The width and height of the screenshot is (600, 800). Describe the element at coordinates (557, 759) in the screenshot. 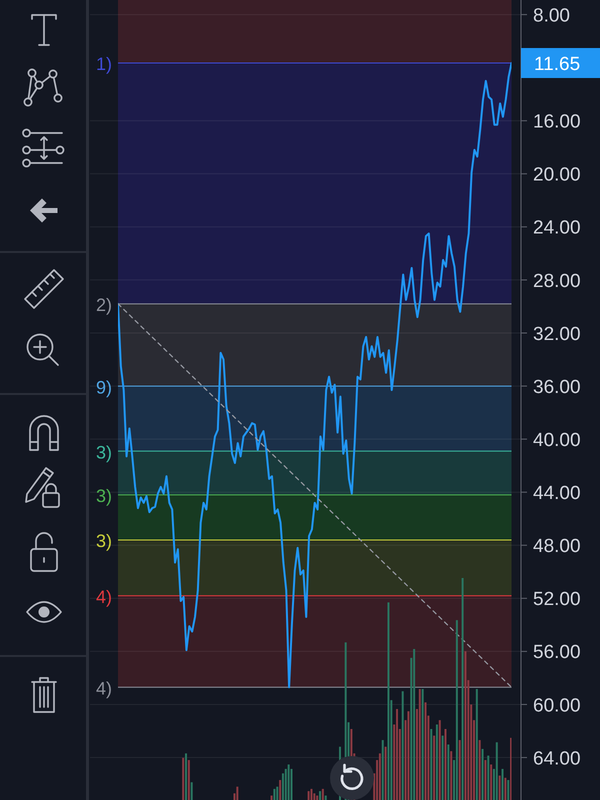

I see `y-tick-label: 64.00` at that location.